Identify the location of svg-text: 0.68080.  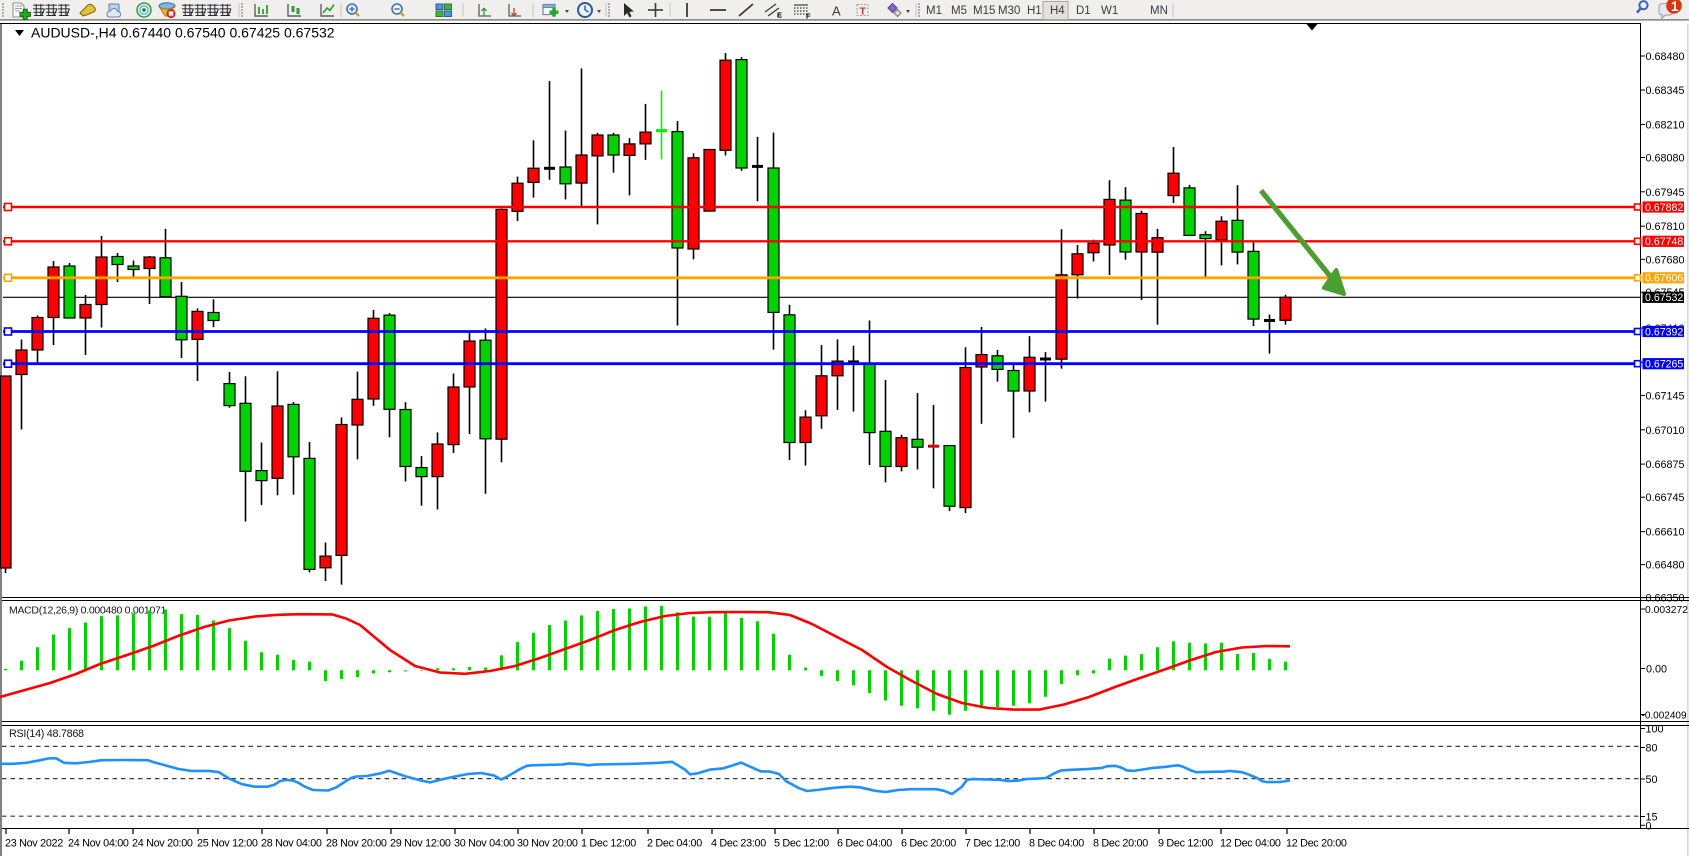
(1665, 159).